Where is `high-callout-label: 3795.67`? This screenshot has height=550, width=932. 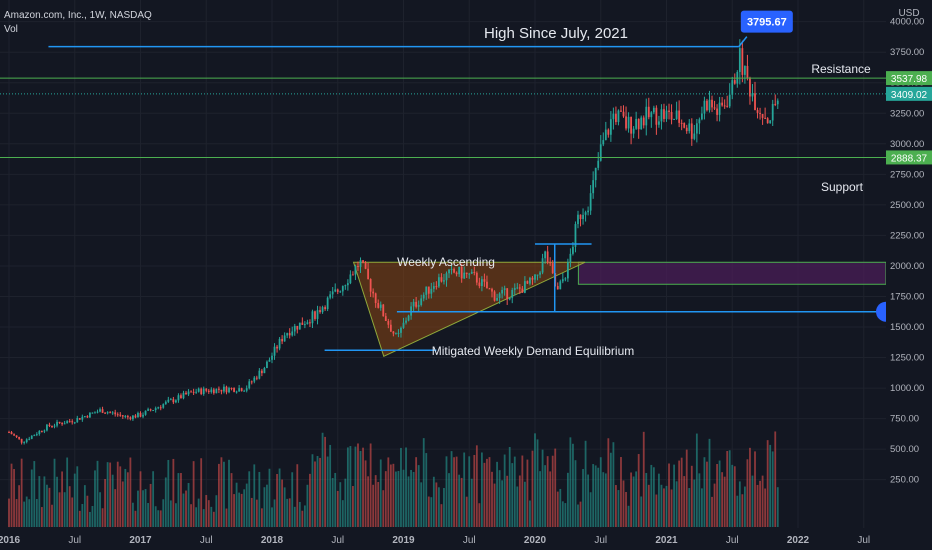
high-callout-label: 3795.67 is located at coordinates (767, 23).